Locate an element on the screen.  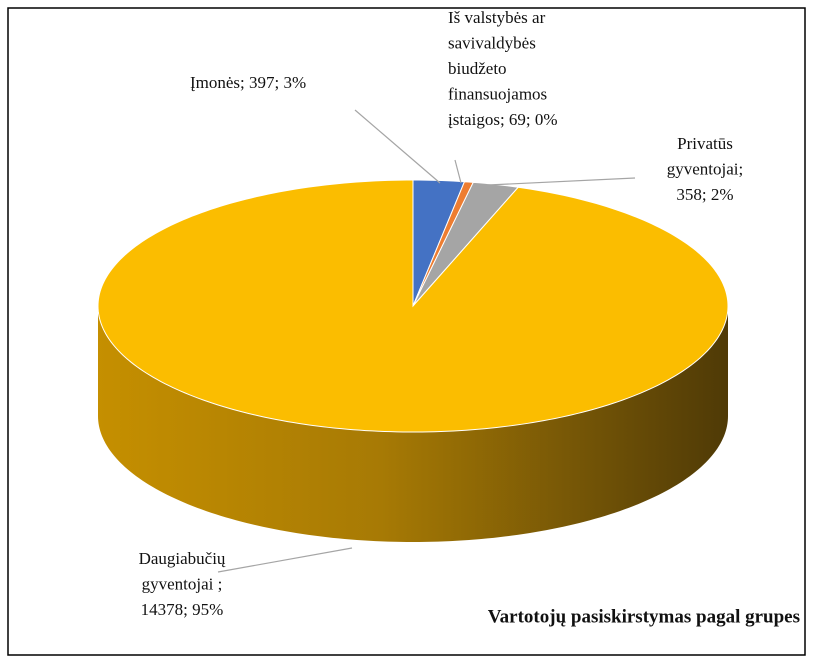
data-label: 358; 2% is located at coordinates (704, 194).